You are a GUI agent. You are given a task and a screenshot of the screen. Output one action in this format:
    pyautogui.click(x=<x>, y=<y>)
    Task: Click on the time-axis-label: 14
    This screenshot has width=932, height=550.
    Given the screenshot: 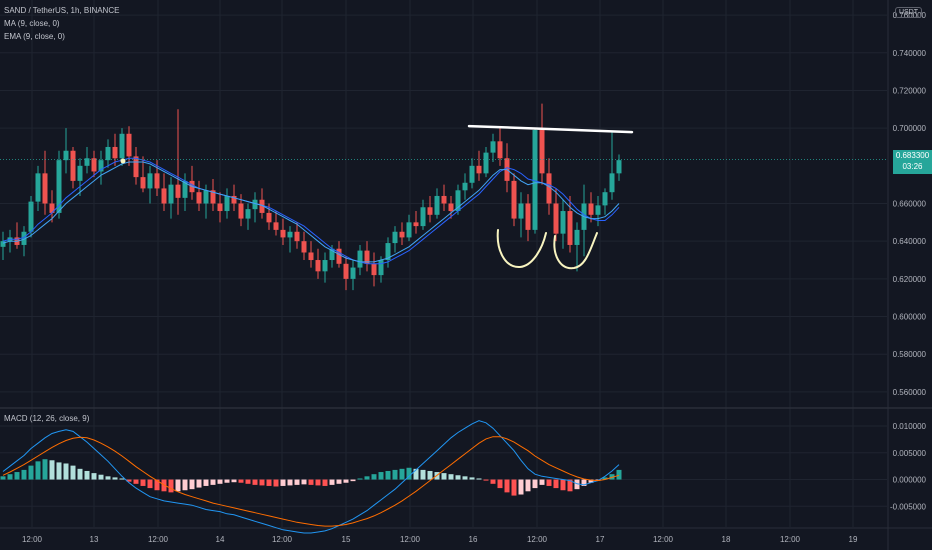 What is the action you would take?
    pyautogui.click(x=220, y=539)
    